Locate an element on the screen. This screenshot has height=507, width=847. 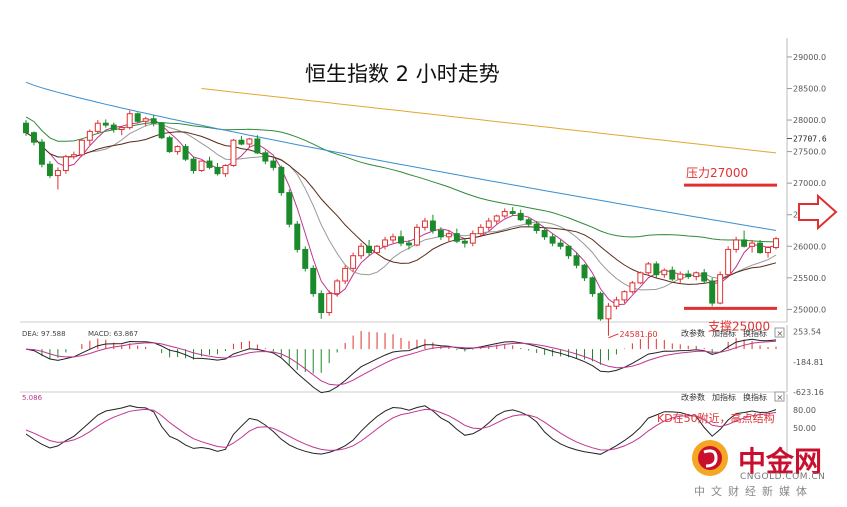
kd-button-1: 加指标 is located at coordinates (724, 397).